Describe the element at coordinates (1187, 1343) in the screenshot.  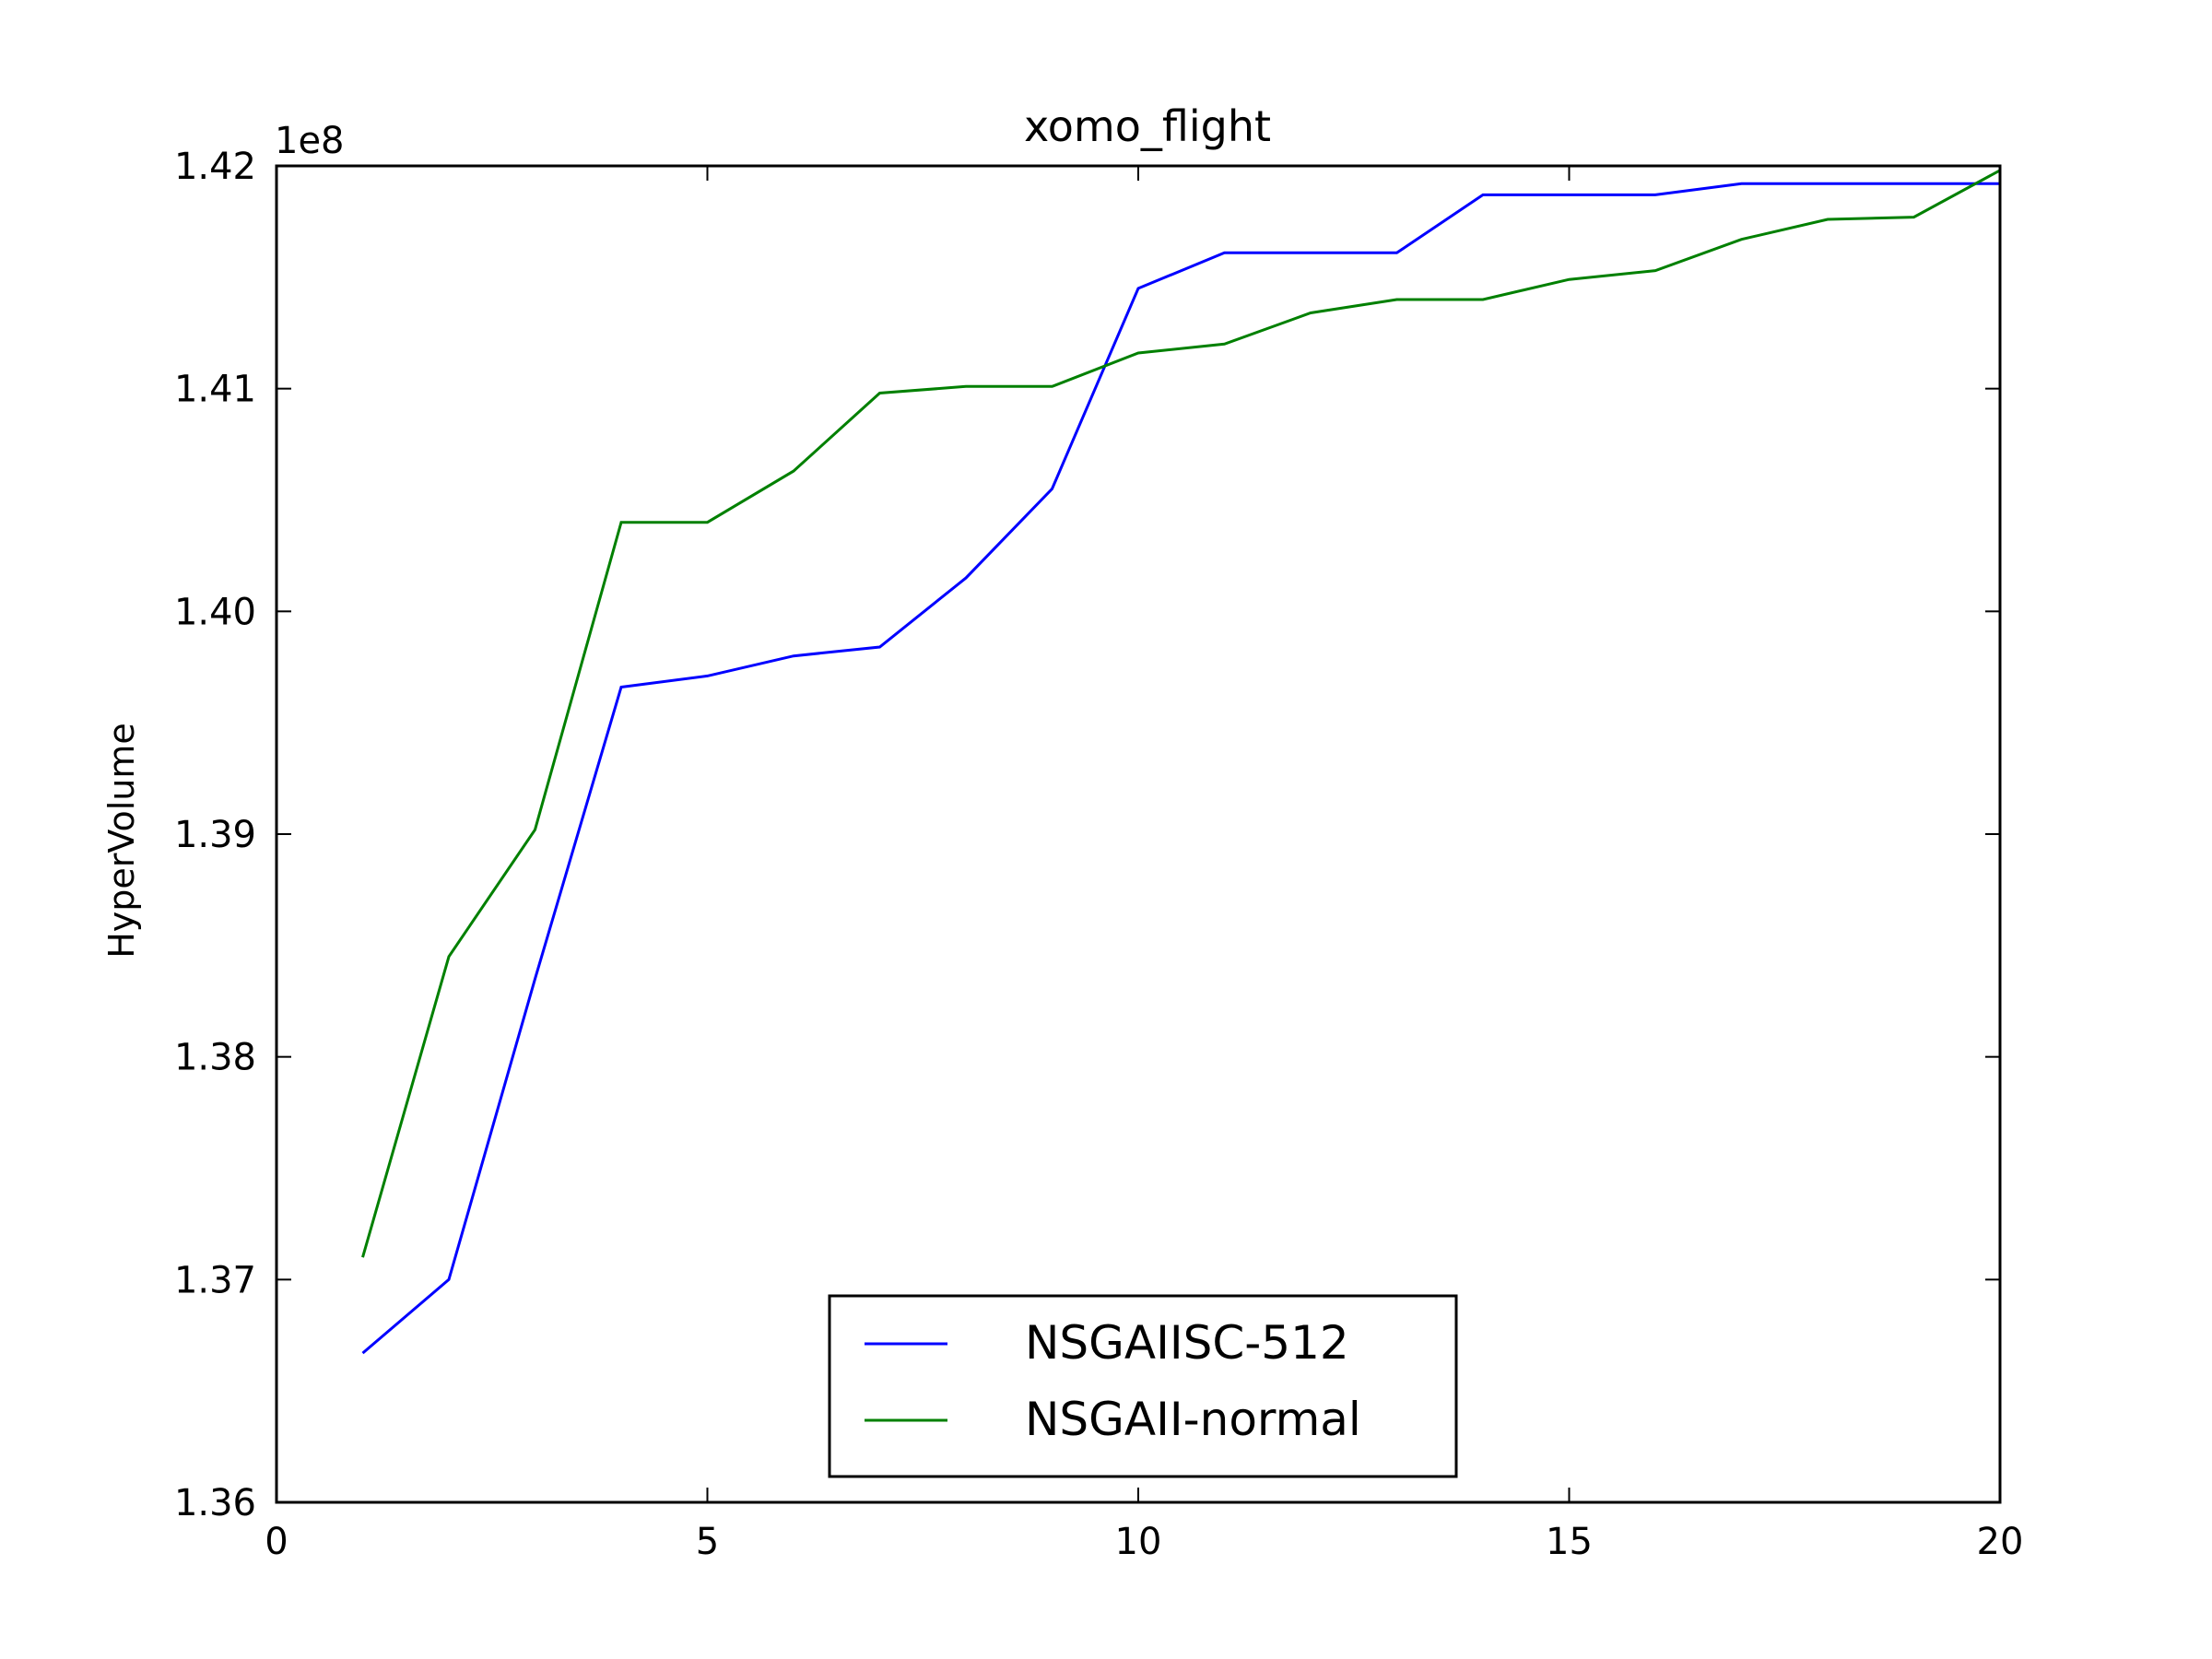
I see `legend-label-1: NSGAIISC-512` at that location.